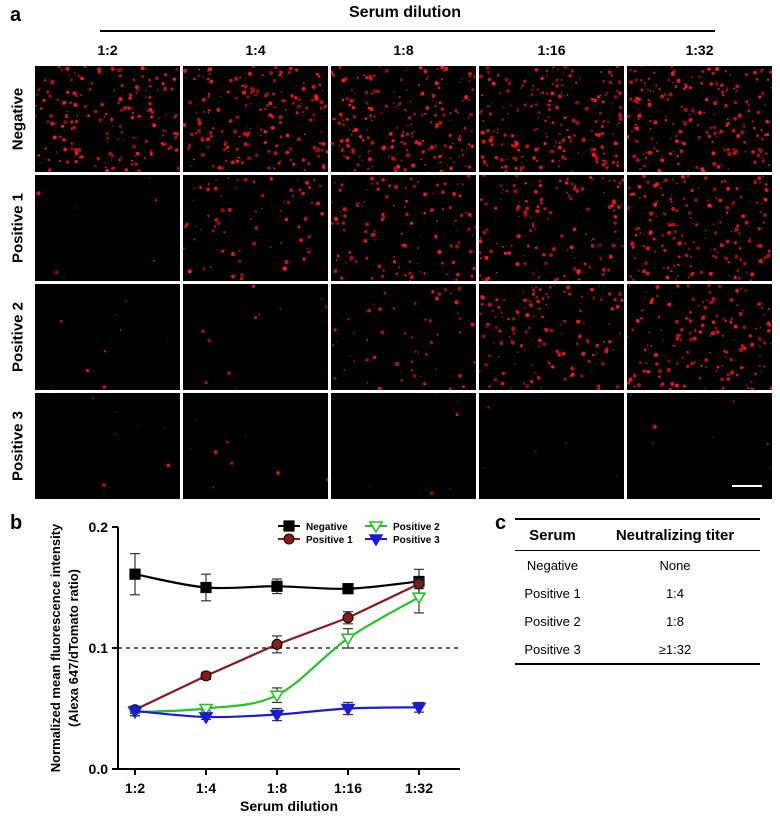  I want to click on x-axis-label: Serum dilution, so click(289, 806).